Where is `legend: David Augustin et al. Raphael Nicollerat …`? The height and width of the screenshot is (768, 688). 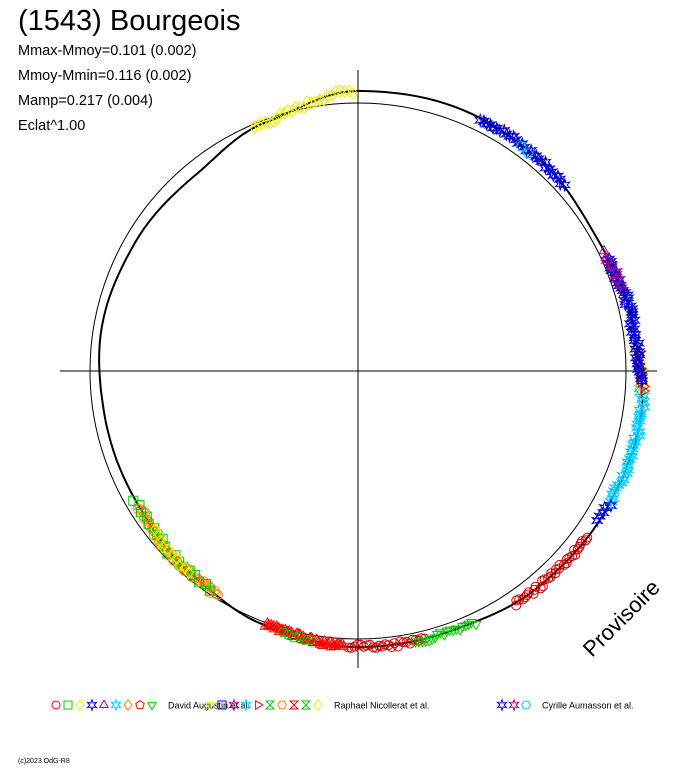 legend: David Augustin et al. Raphael Nicollerat … is located at coordinates (342, 705).